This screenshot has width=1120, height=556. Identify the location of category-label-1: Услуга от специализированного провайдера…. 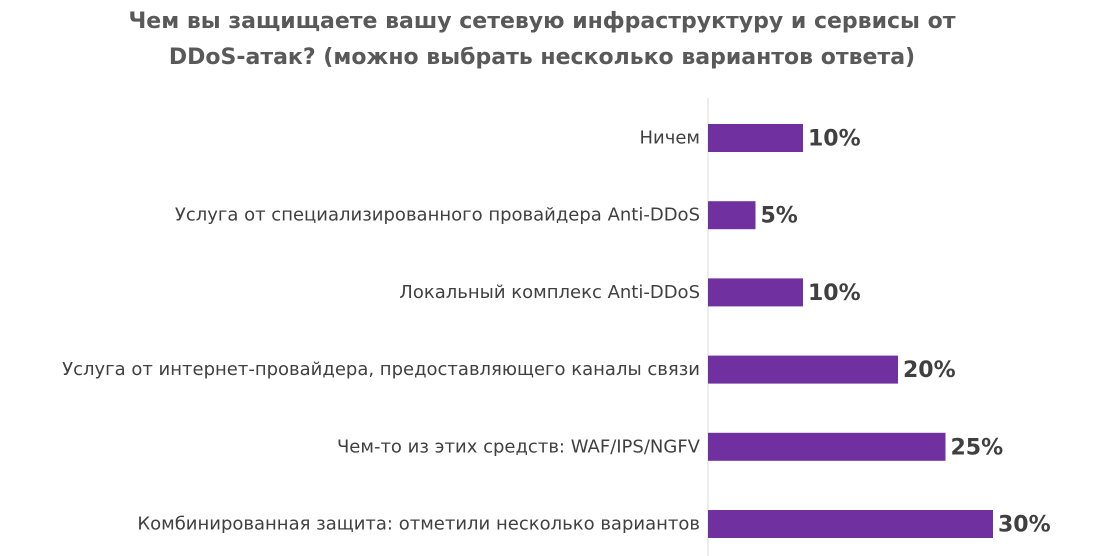
(437, 215).